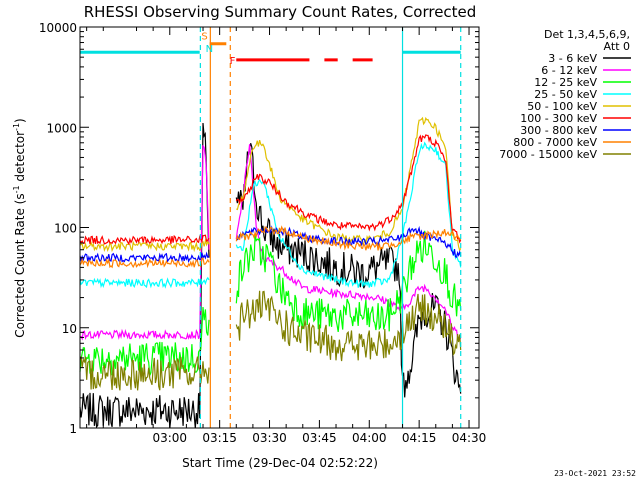  I want to click on x-tick-label: 03:15, so click(219, 438).